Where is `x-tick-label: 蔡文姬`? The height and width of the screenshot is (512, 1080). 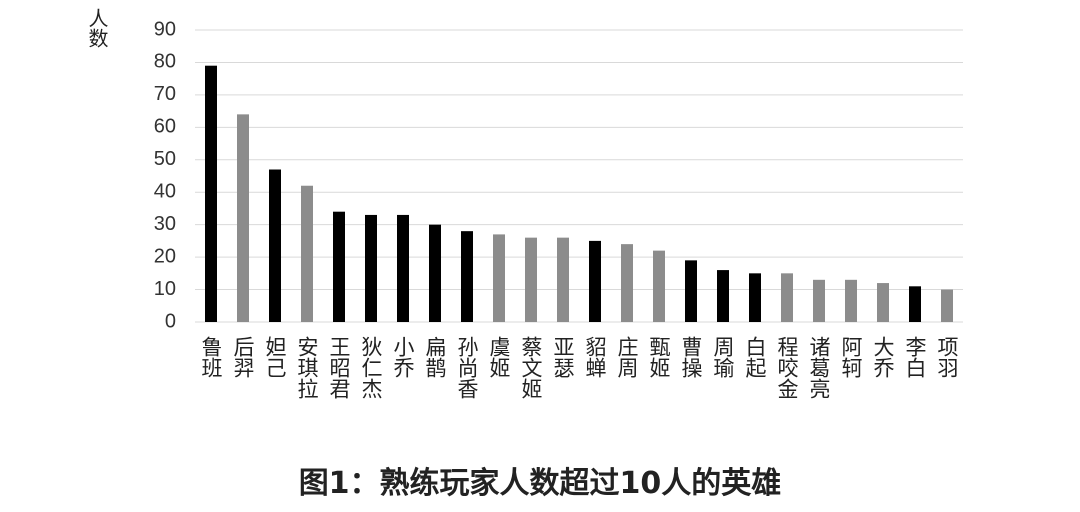
x-tick-label: 蔡文姬 is located at coordinates (531, 367).